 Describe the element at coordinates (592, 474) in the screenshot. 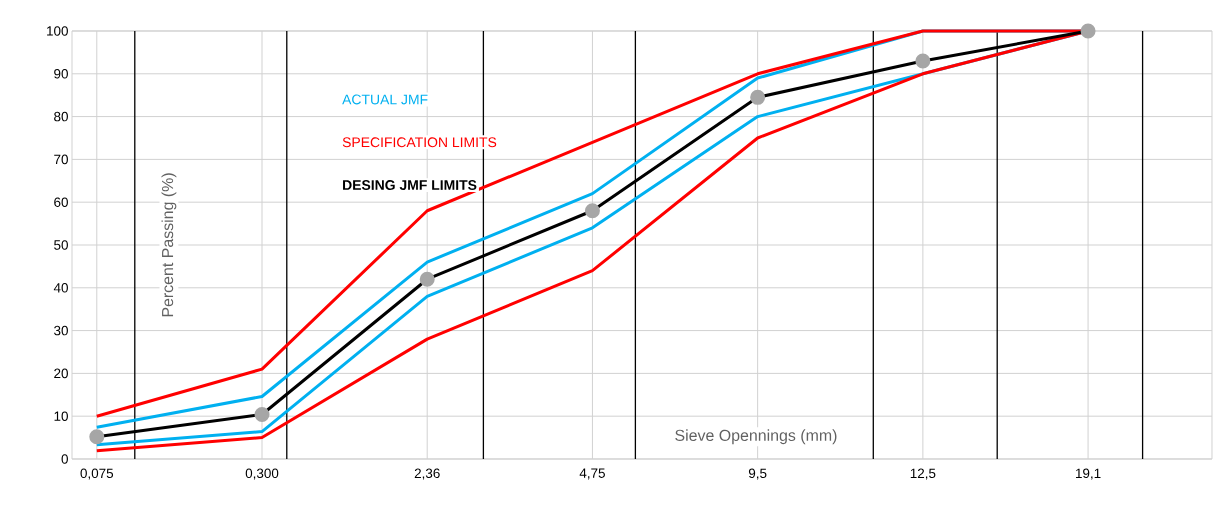

I see `x-tick-label: 4,75` at that location.